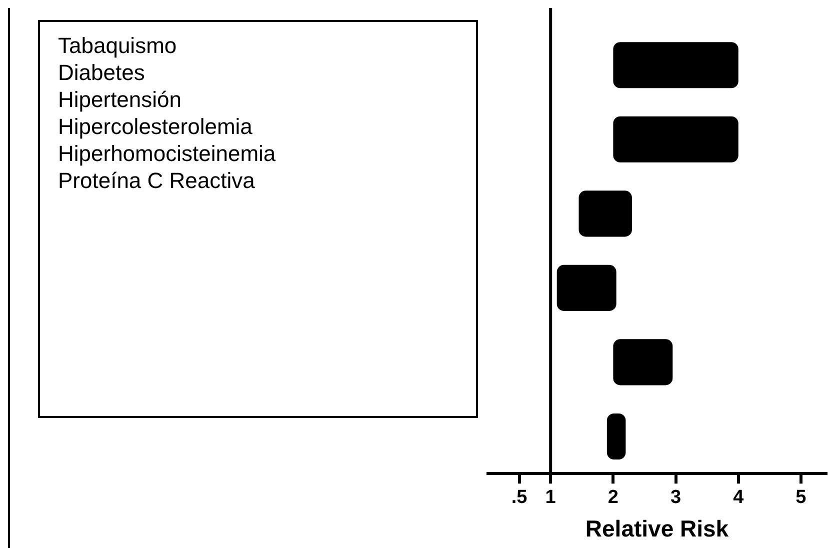  I want to click on x-axis-title: Relative Risk, so click(657, 529).